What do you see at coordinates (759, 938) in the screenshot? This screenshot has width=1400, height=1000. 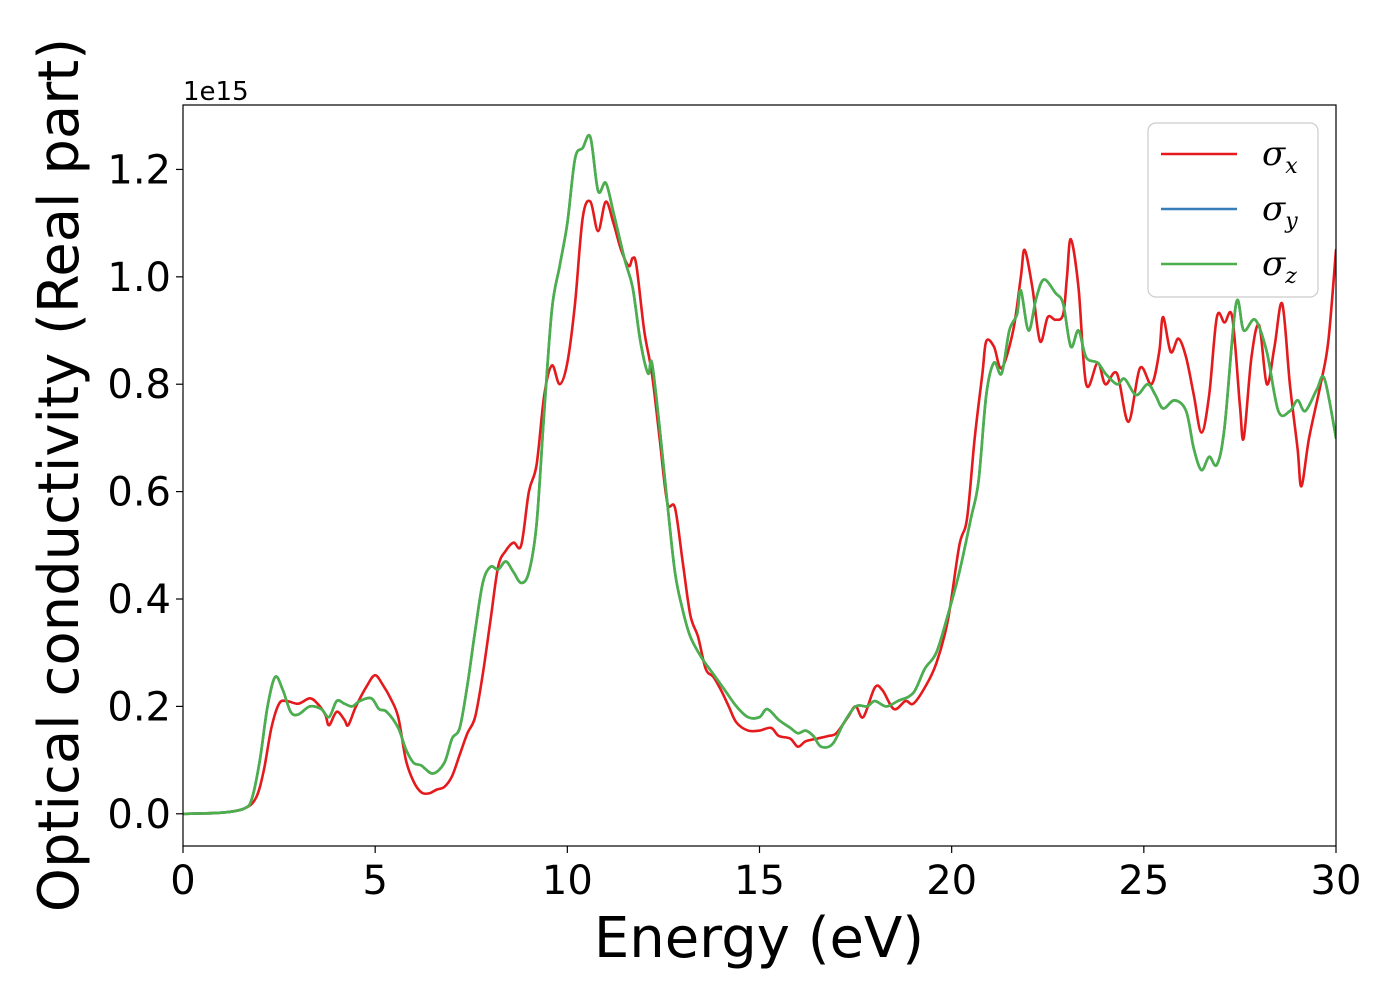 I see `x-axis-label: Energy (eV)` at bounding box center [759, 938].